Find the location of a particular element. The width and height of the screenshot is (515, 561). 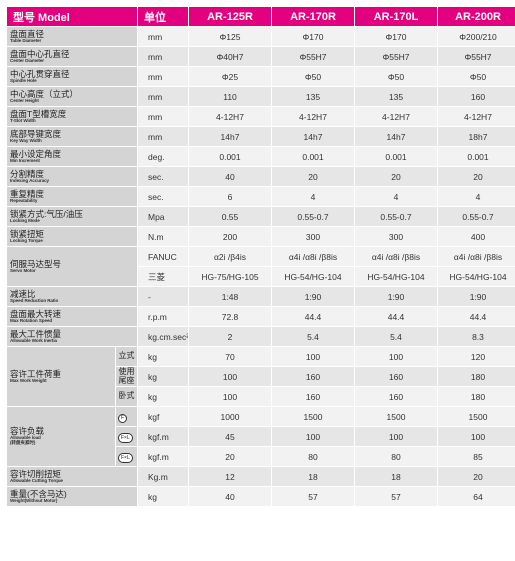

value-cell: 20 is located at coordinates (230, 456).